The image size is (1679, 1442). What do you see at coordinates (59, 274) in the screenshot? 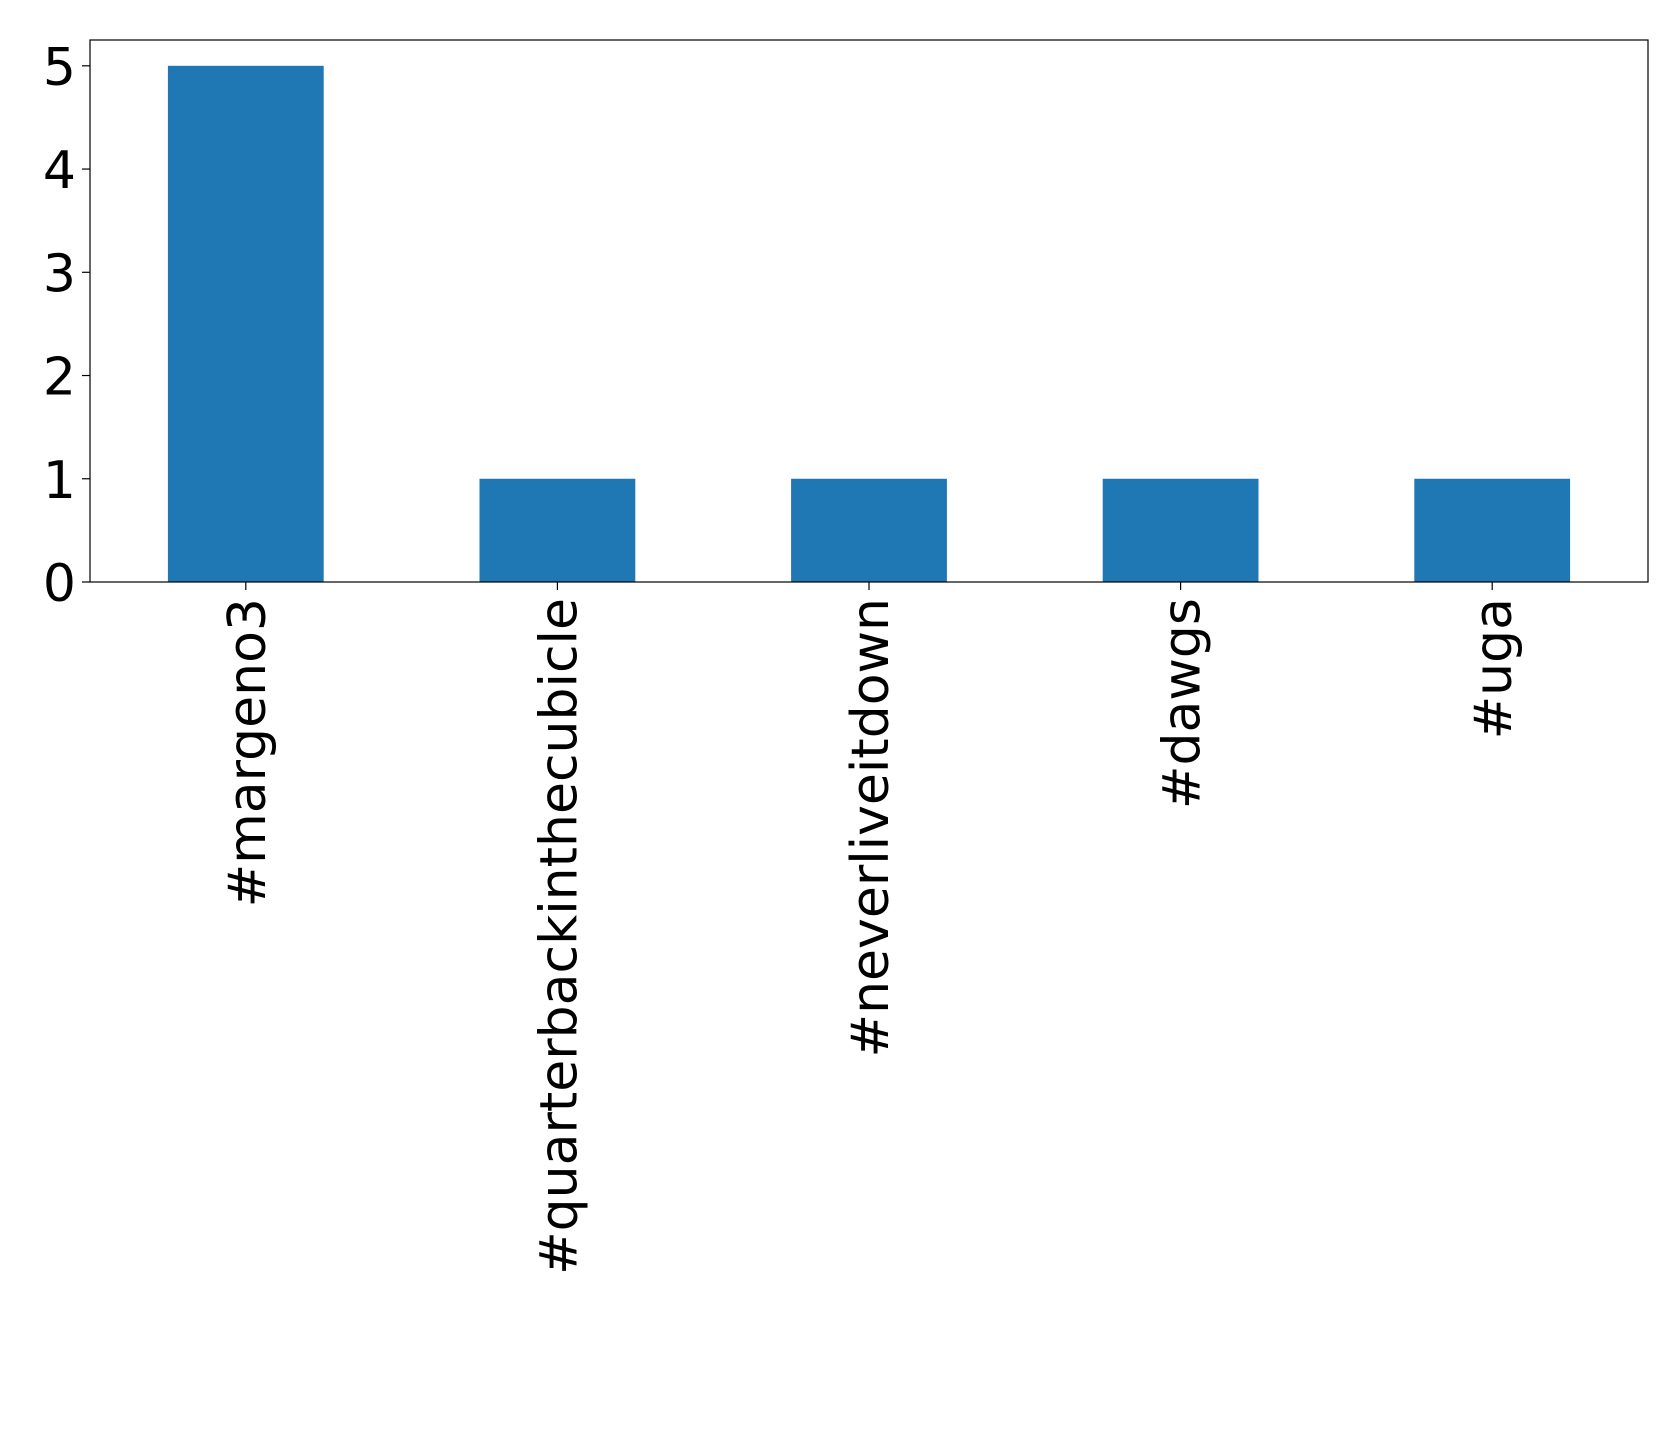
I see `y-tick-label: 3` at bounding box center [59, 274].